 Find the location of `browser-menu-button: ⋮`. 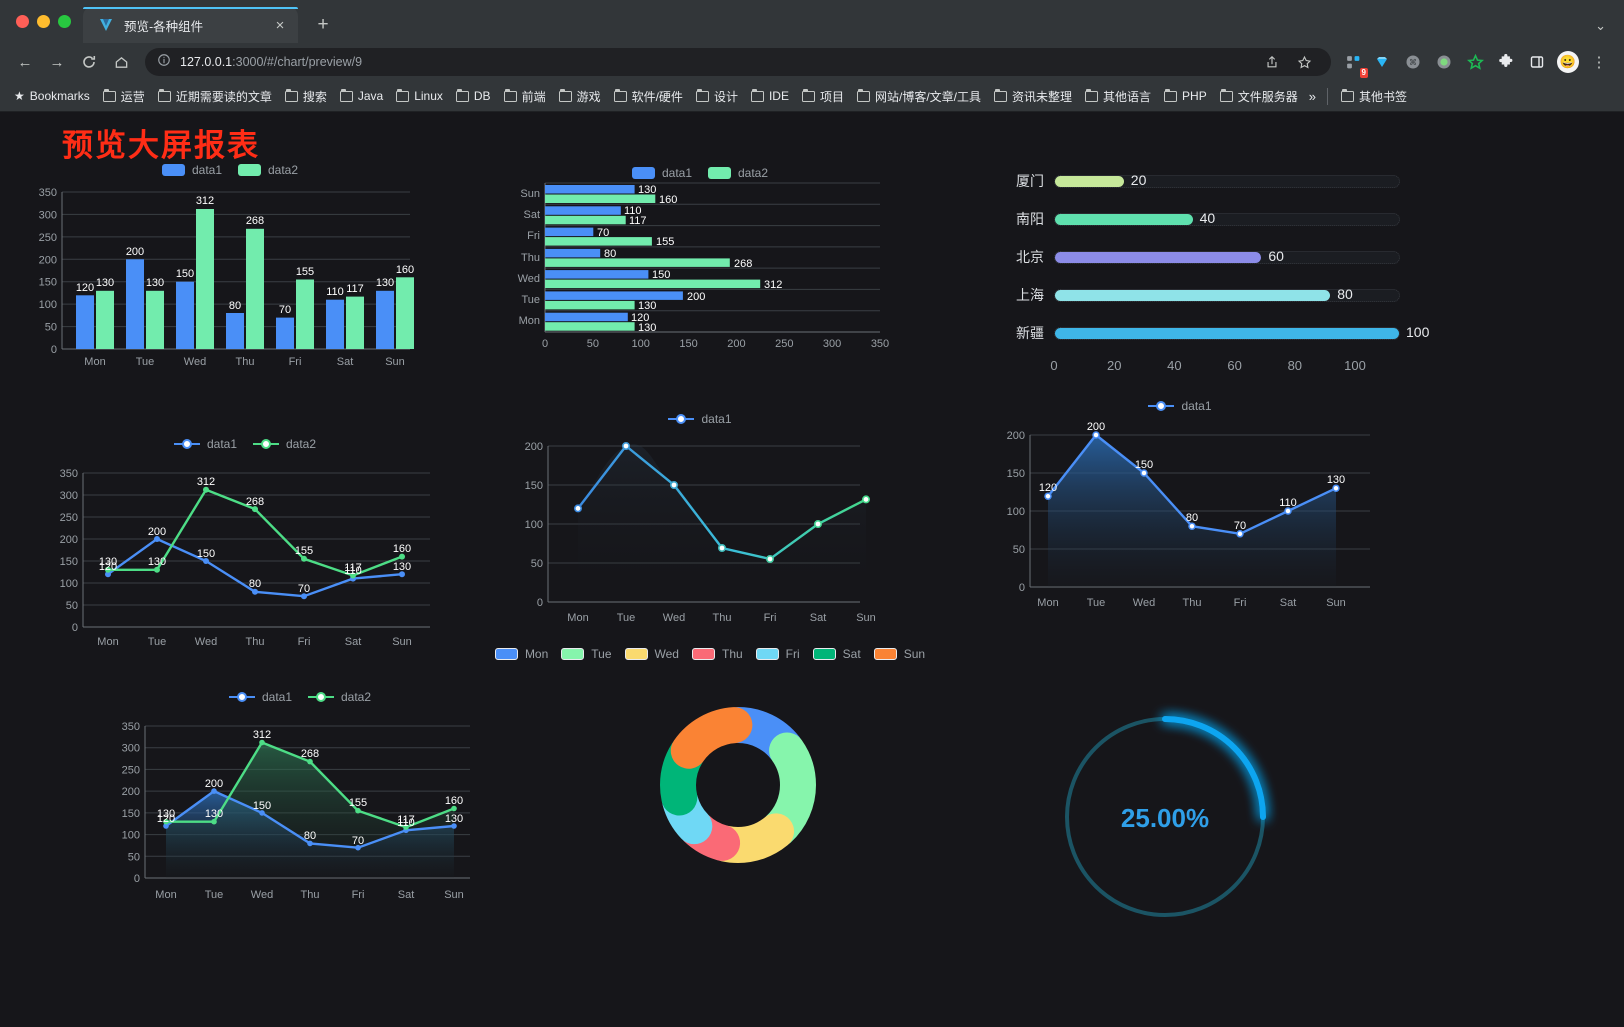

browser-menu-button: ⋮ is located at coordinates (1599, 62).